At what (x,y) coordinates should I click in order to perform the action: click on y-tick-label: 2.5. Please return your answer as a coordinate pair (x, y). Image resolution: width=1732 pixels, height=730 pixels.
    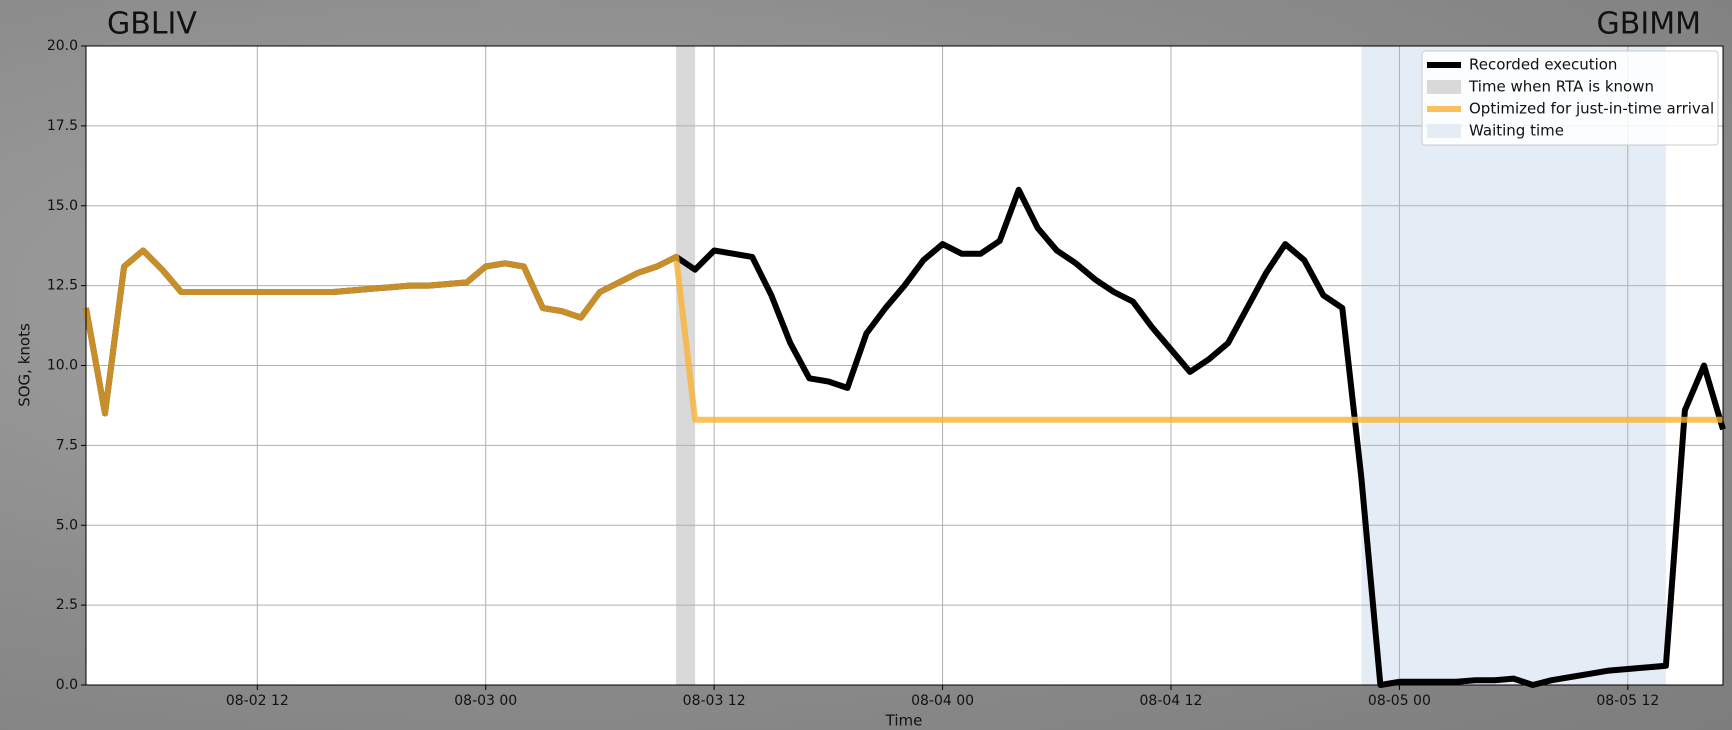
    Looking at the image, I should click on (67, 605).